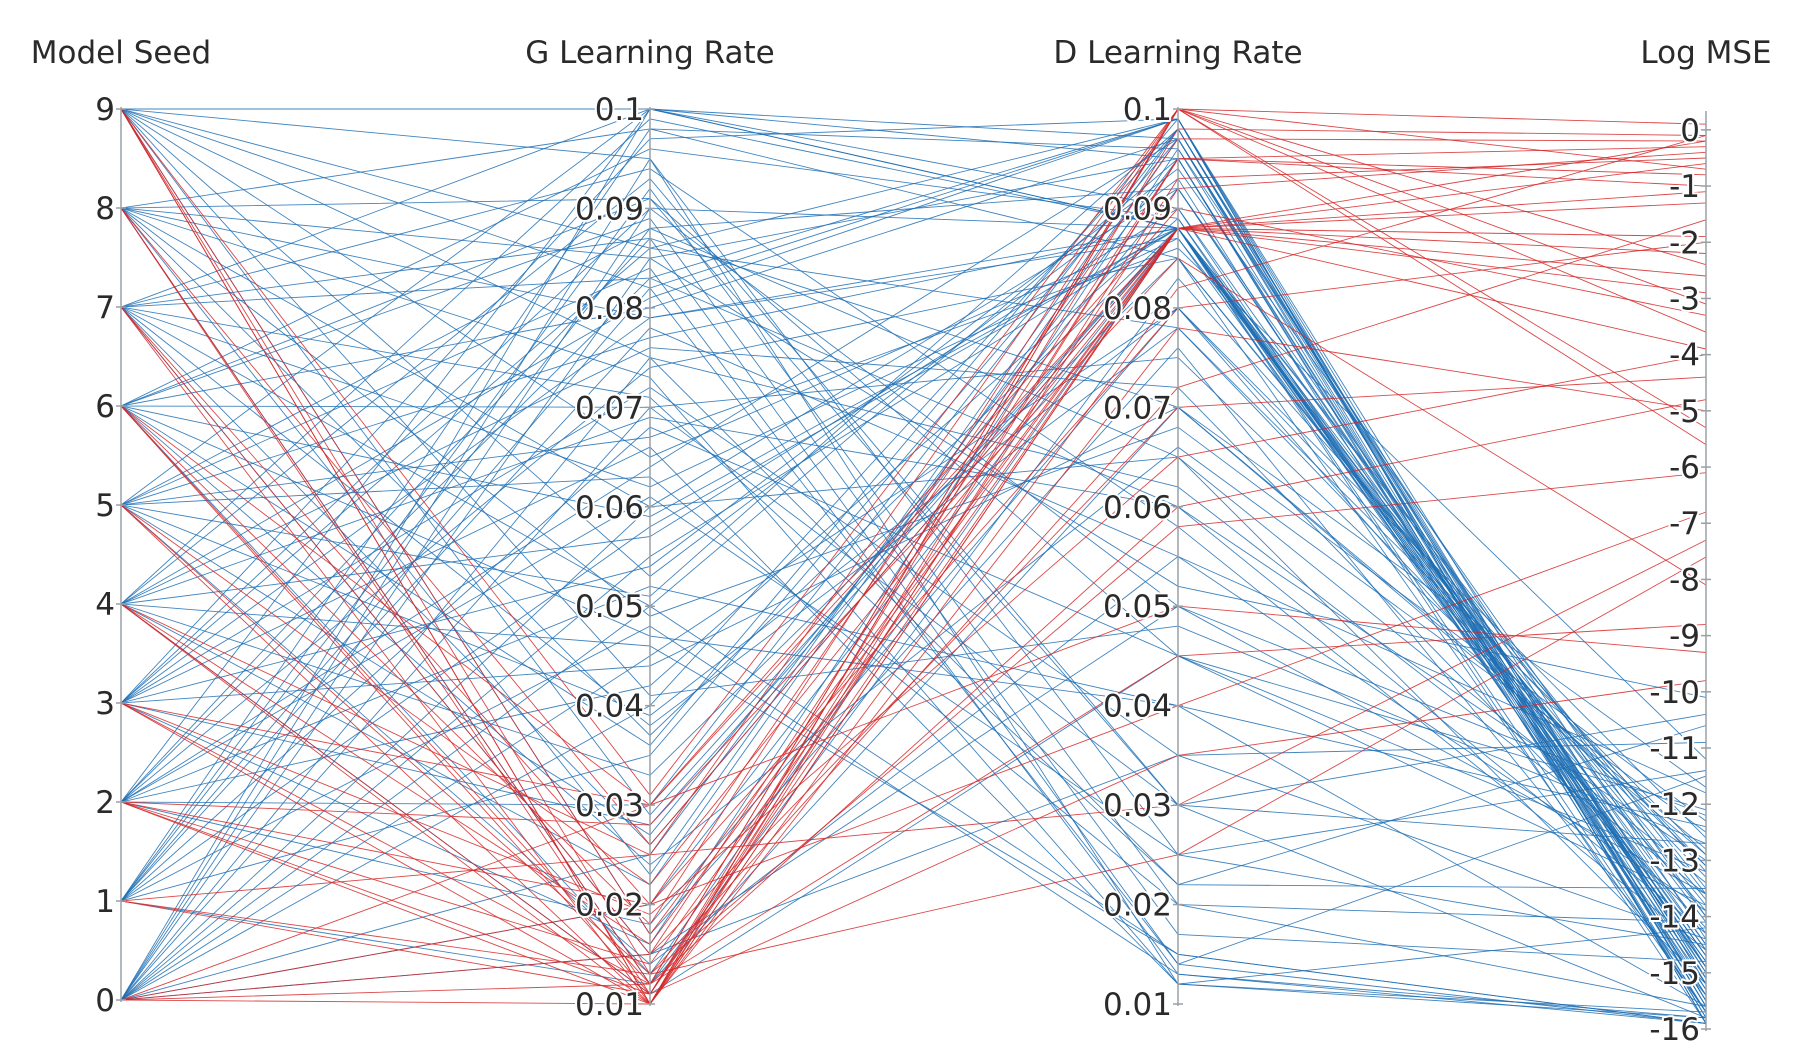 The width and height of the screenshot is (1800, 1050). What do you see at coordinates (1684, 637) in the screenshot?
I see `tick-label-logmse-7: -9` at bounding box center [1684, 637].